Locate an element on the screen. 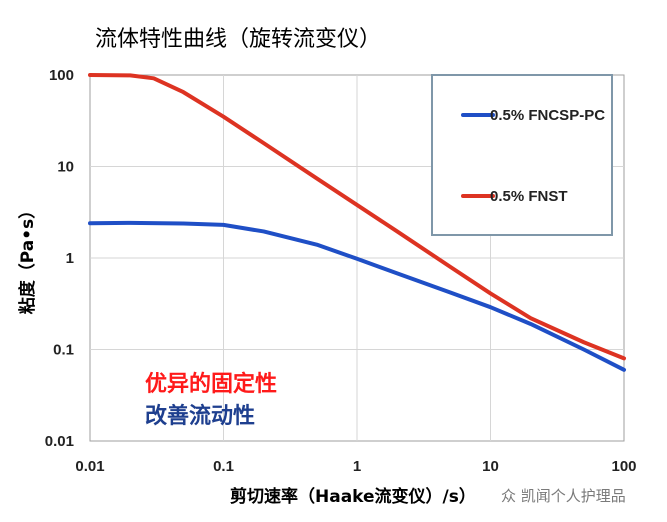  y-tick-label: 1 is located at coordinates (70, 258).